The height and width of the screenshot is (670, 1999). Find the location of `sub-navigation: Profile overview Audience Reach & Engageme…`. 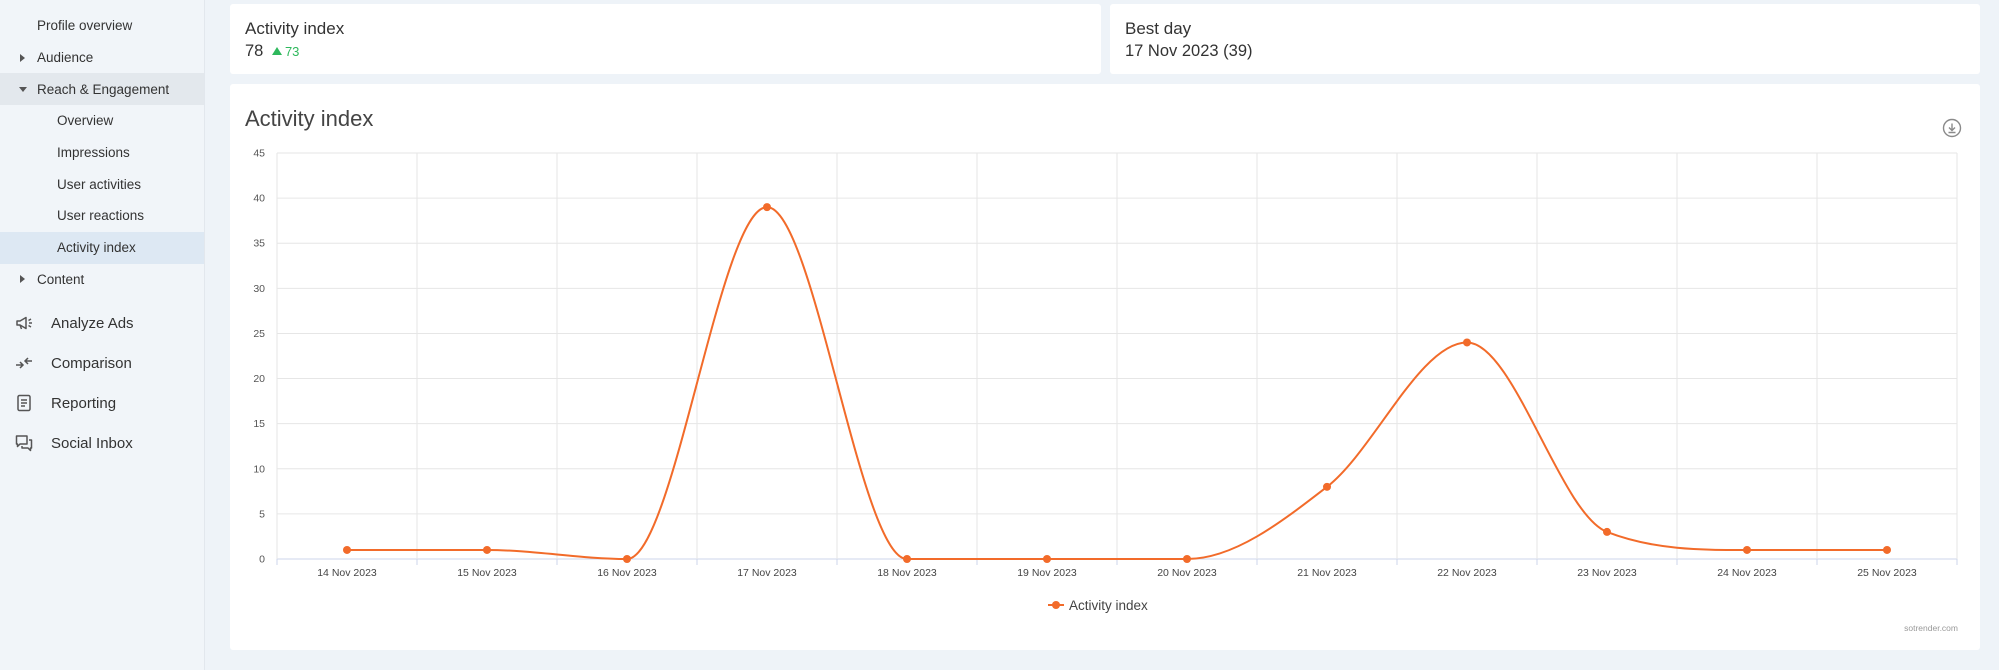

sub-navigation: Profile overview Audience Reach & Engageme… is located at coordinates (102, 153).